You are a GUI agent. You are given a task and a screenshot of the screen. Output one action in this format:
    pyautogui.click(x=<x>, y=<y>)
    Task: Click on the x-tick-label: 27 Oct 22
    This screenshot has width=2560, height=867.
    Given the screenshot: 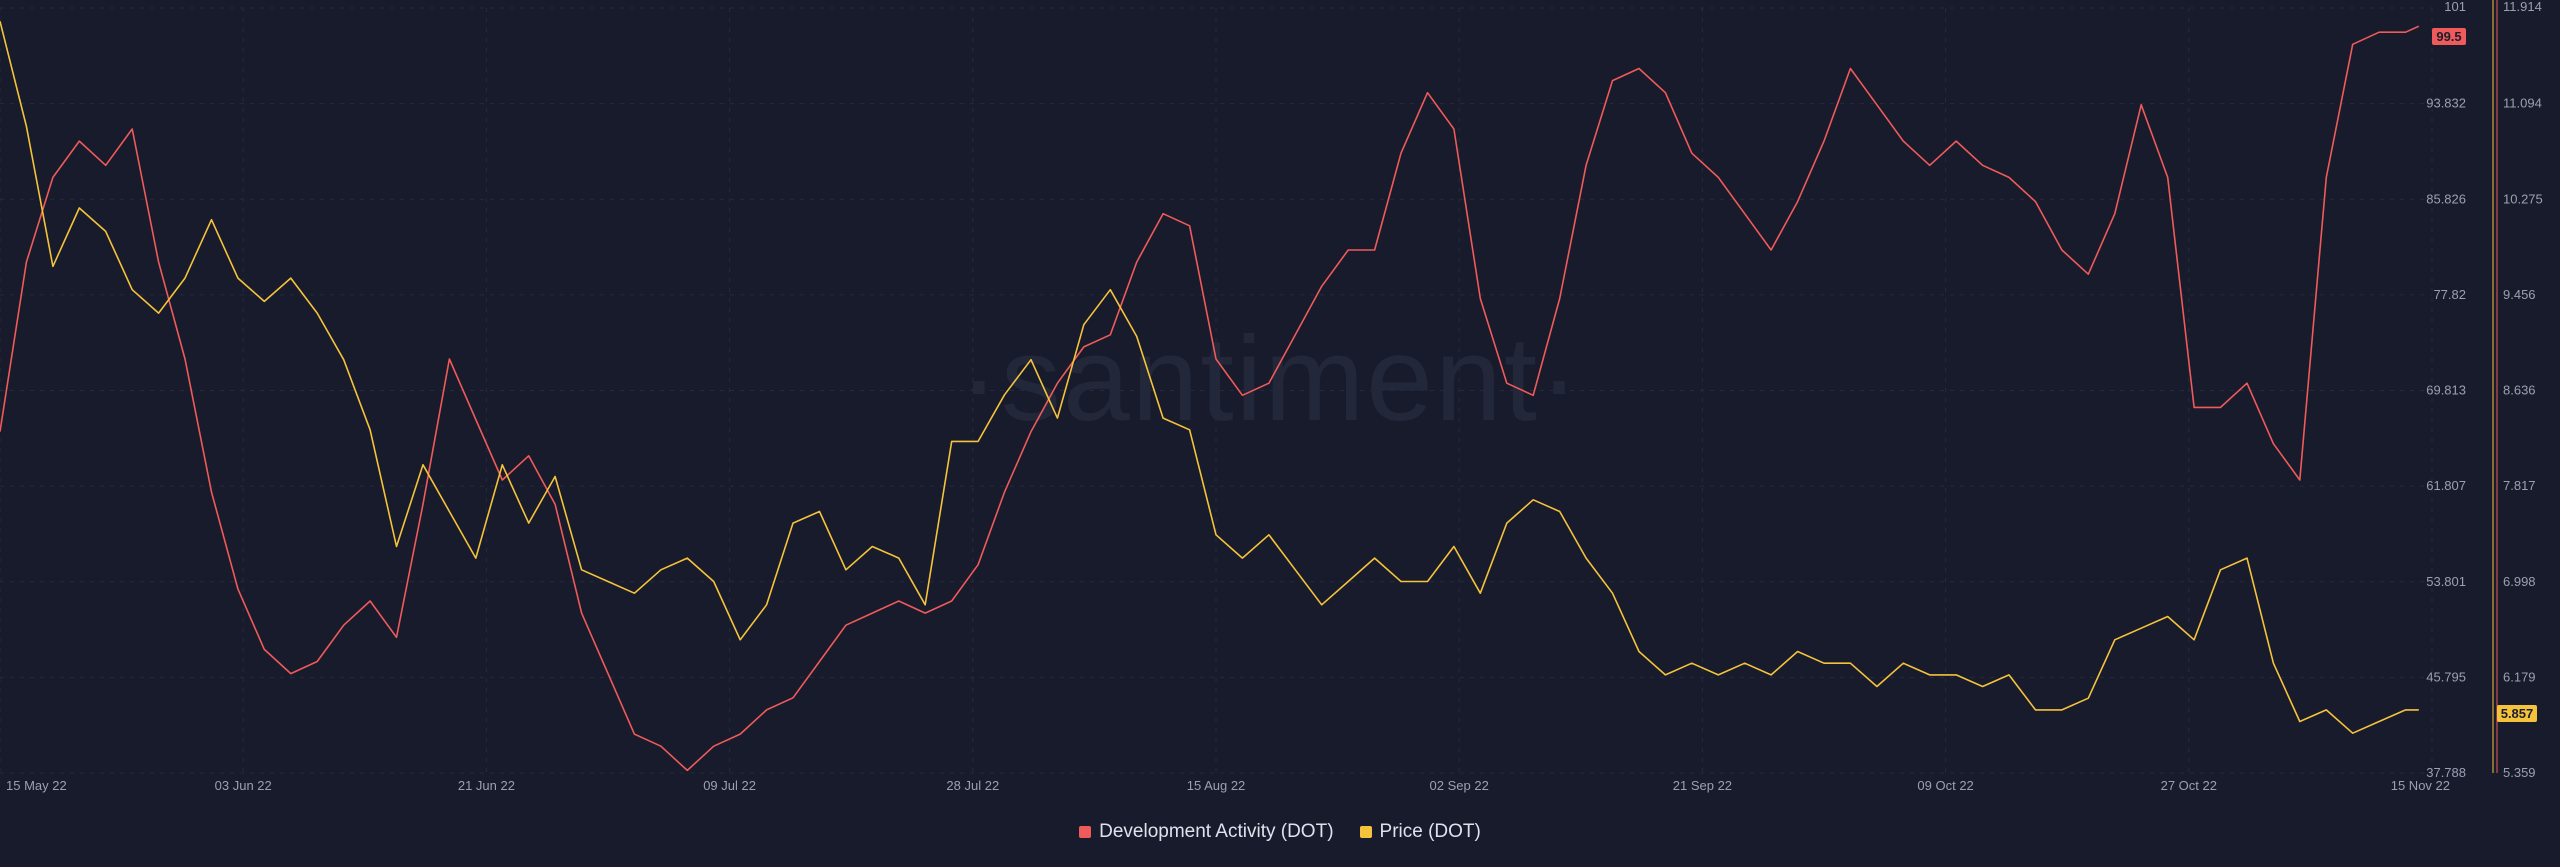 What is the action you would take?
    pyautogui.click(x=2189, y=785)
    